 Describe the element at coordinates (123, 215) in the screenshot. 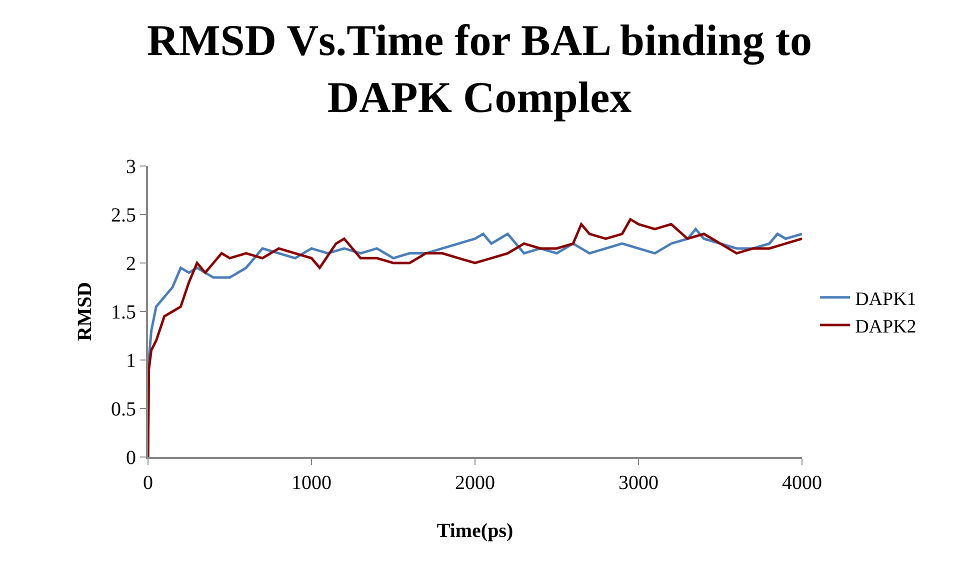

I see `y-tick-label: 2.5` at that location.